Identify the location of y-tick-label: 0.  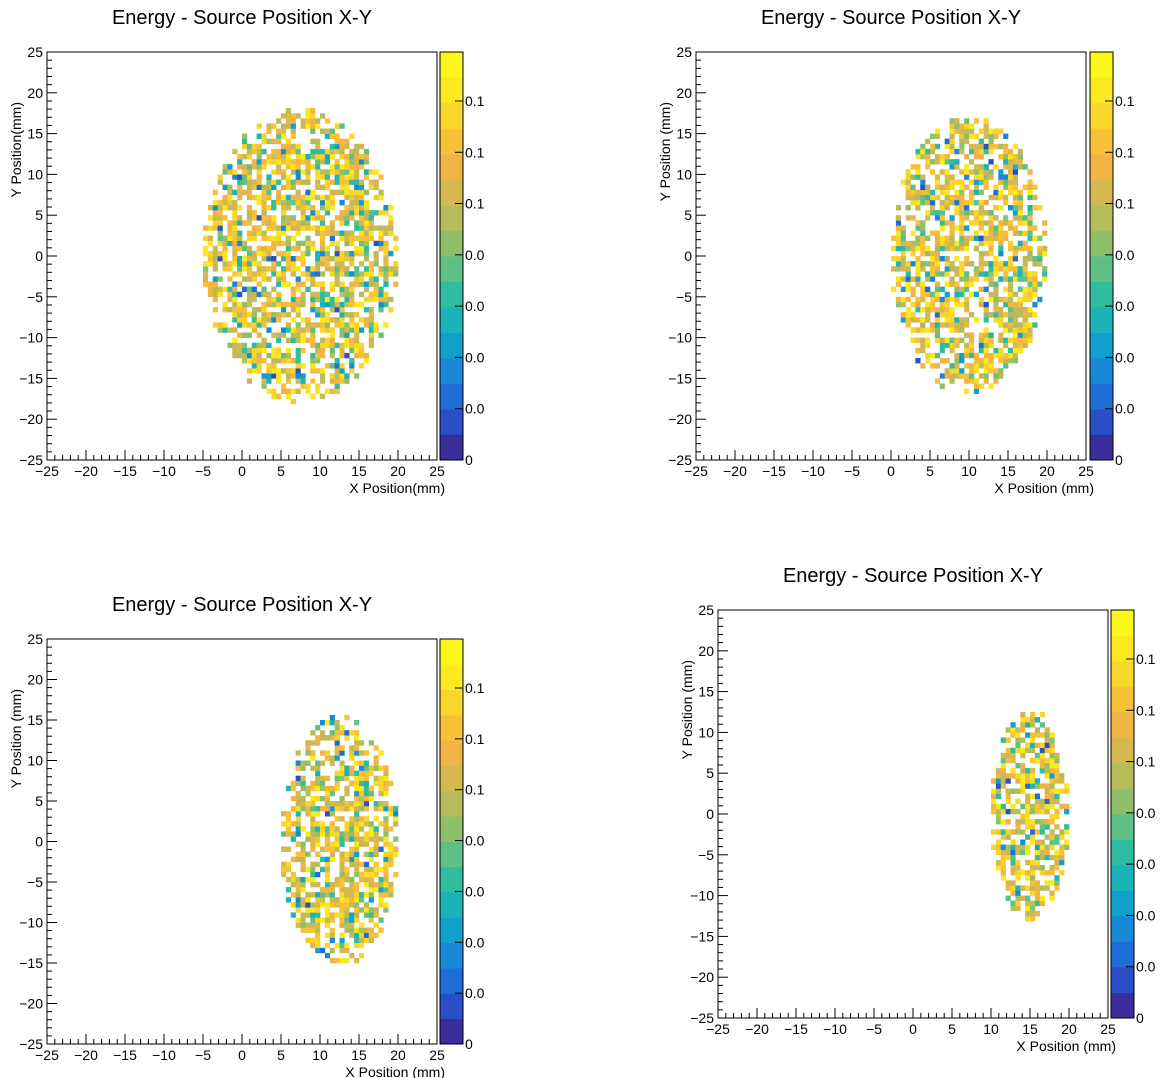
(39, 842).